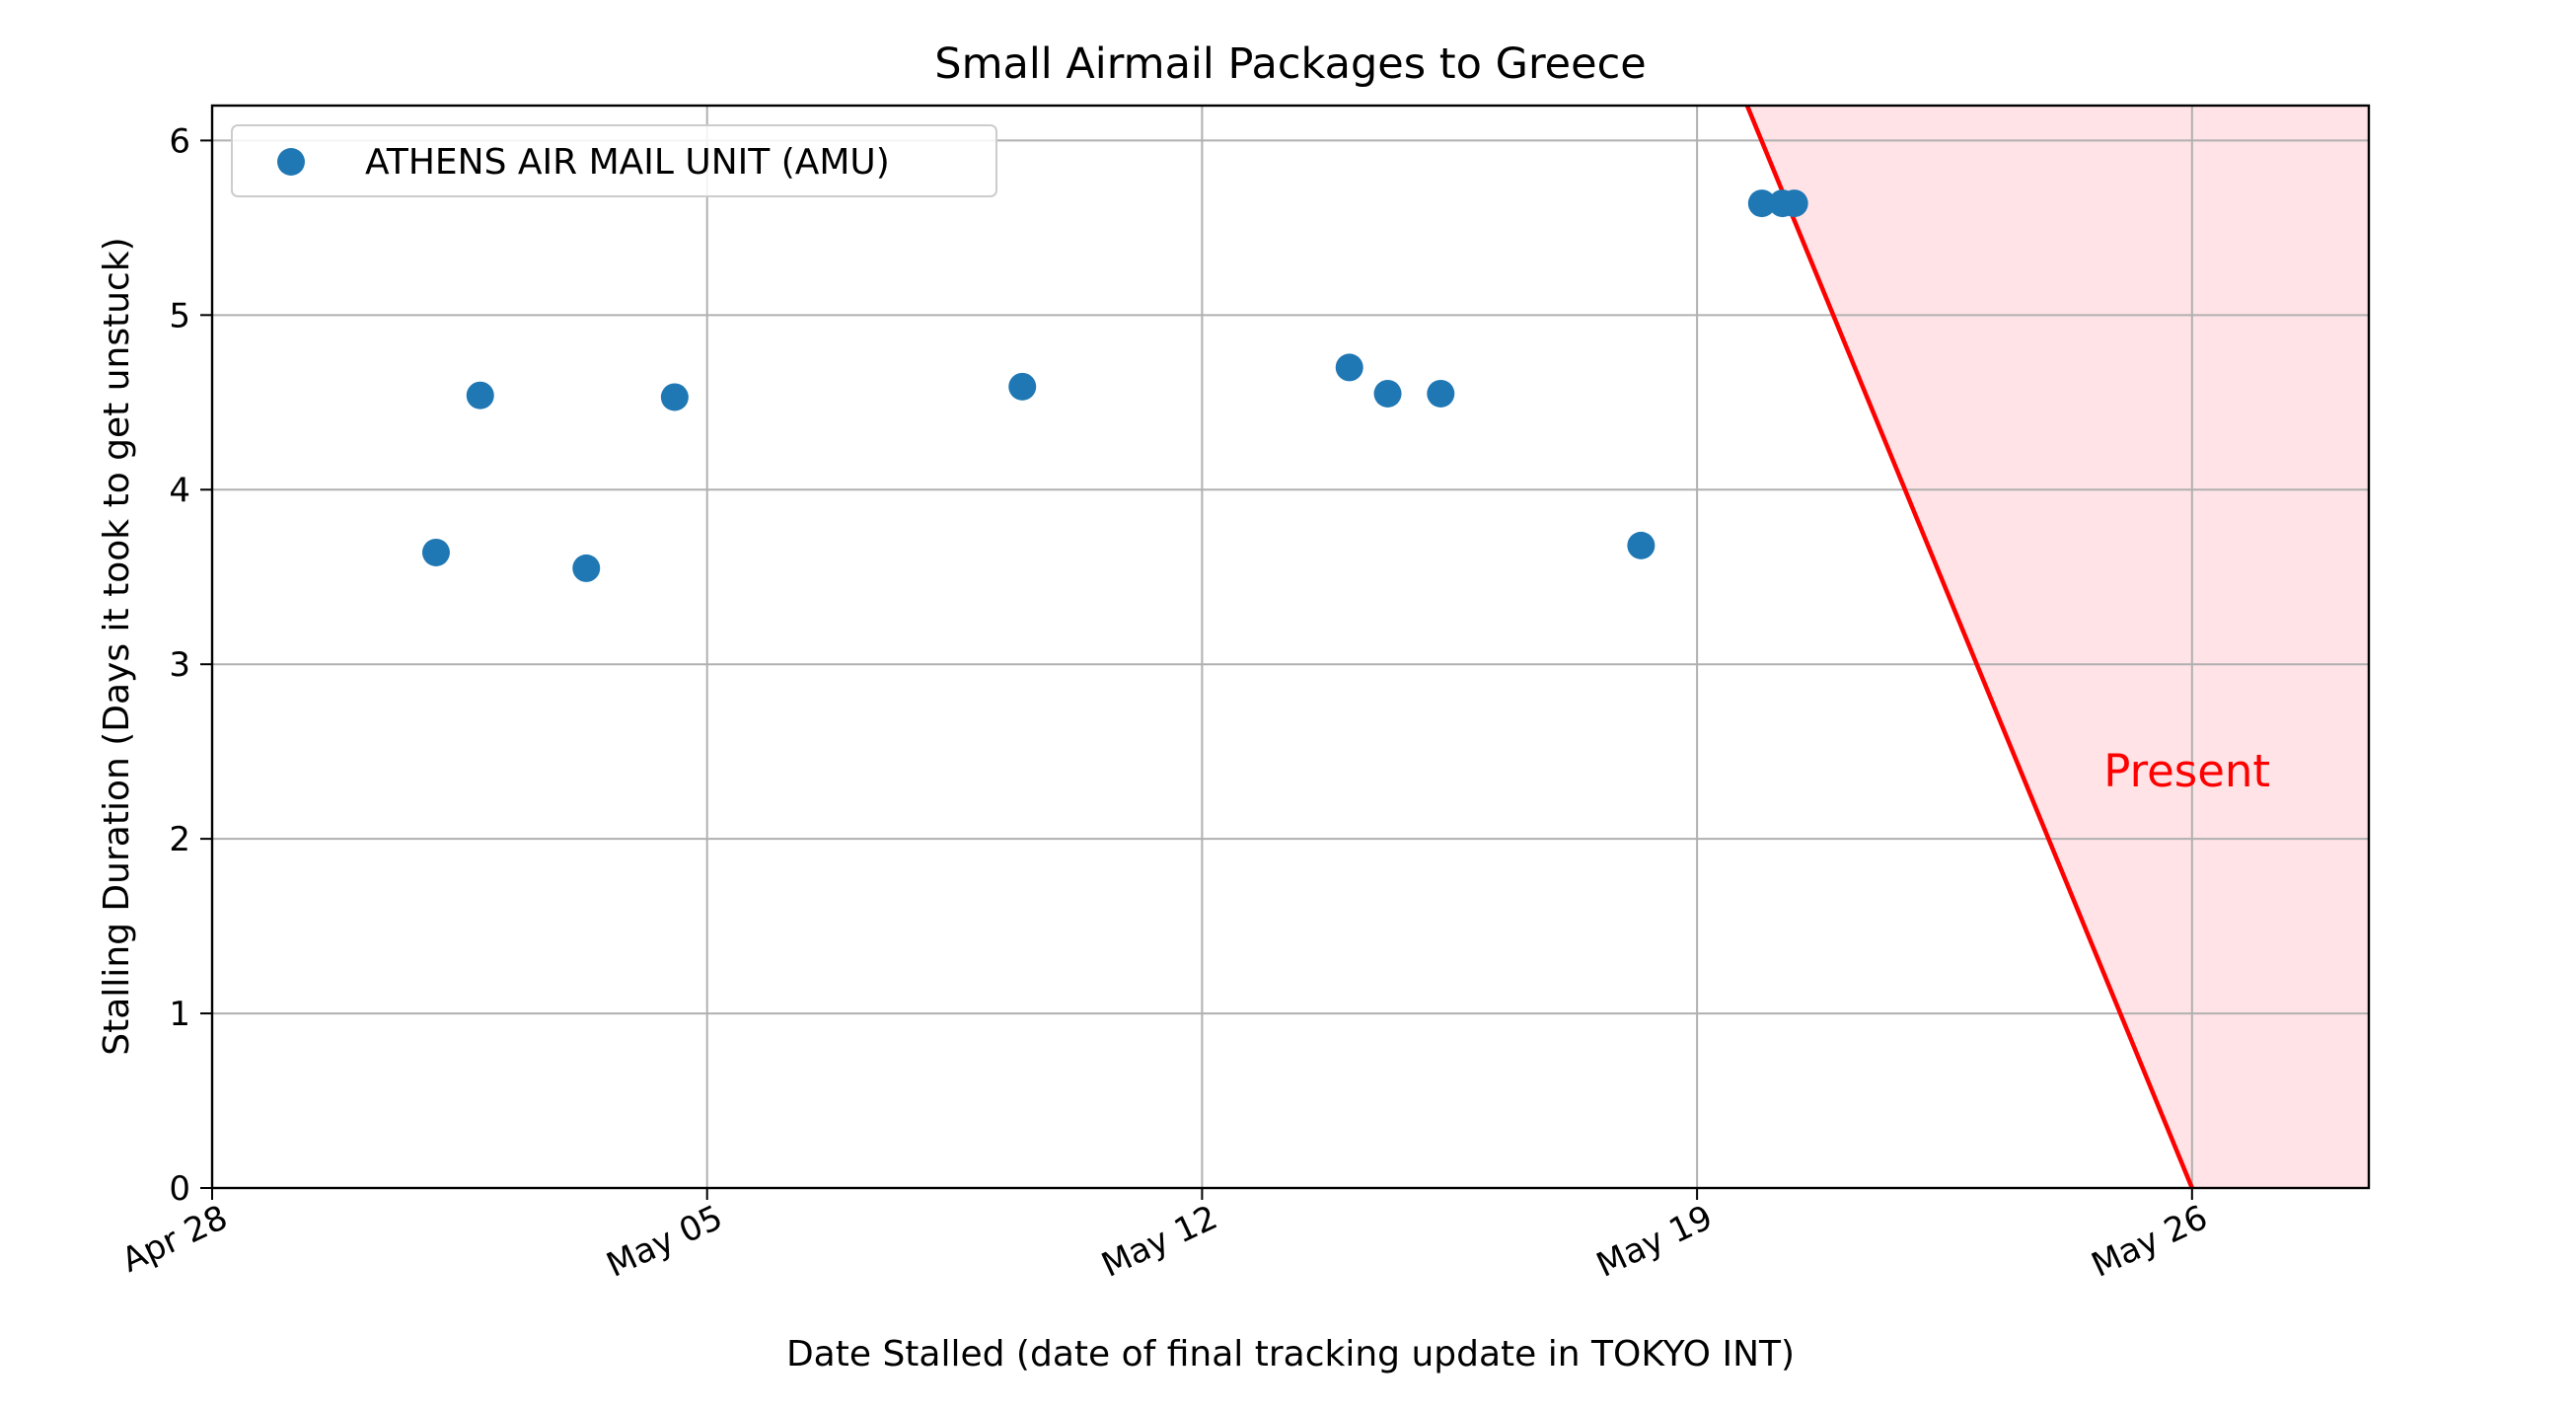 This screenshot has width=2576, height=1411. Describe the element at coordinates (1654, 1242) in the screenshot. I see `x-tick-label: May 19` at that location.